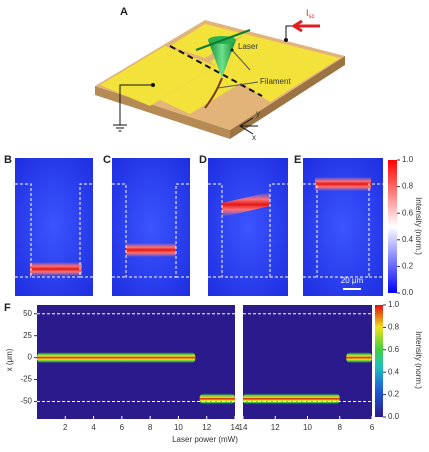  I want to click on current-symbol: I, so click(307, 13).